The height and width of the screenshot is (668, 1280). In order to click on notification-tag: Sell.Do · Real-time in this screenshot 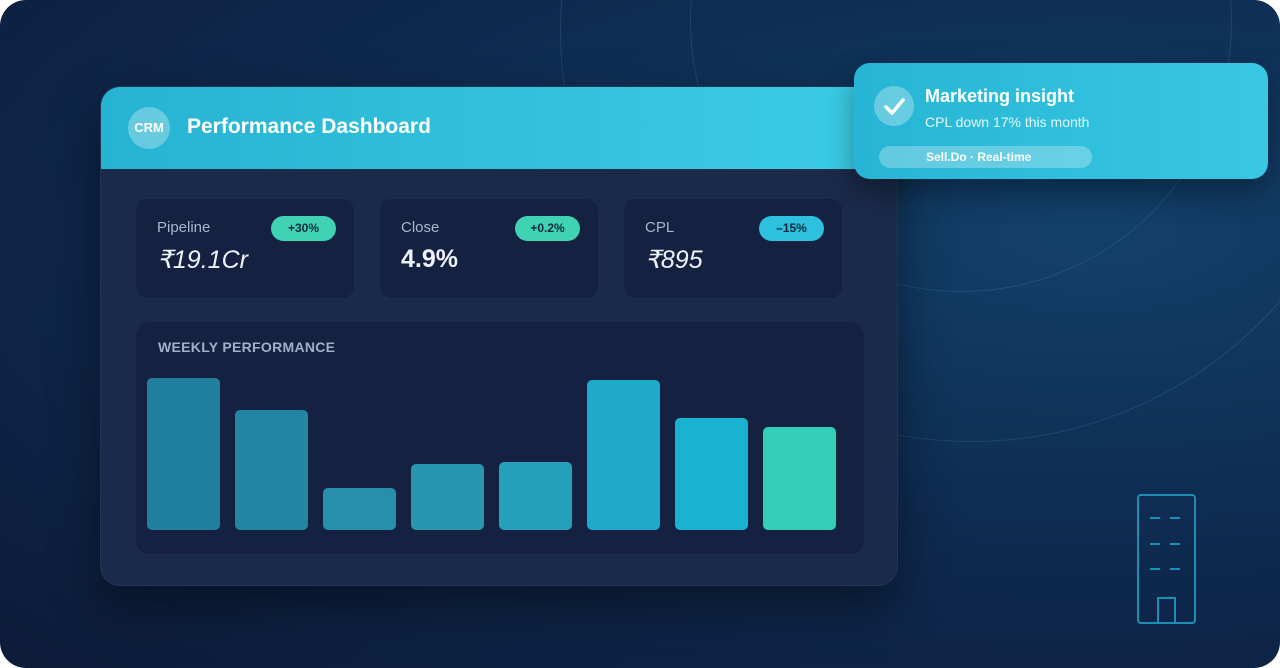, I will do `click(985, 157)`.